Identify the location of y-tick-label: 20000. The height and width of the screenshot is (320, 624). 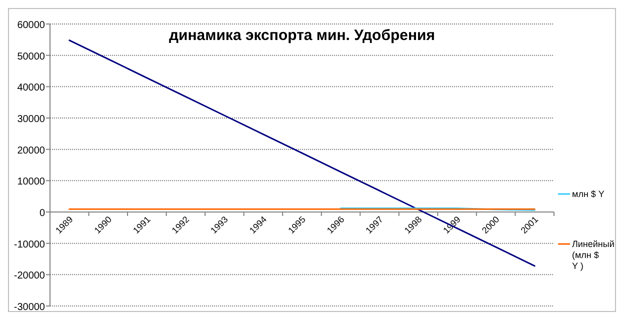
(31, 150).